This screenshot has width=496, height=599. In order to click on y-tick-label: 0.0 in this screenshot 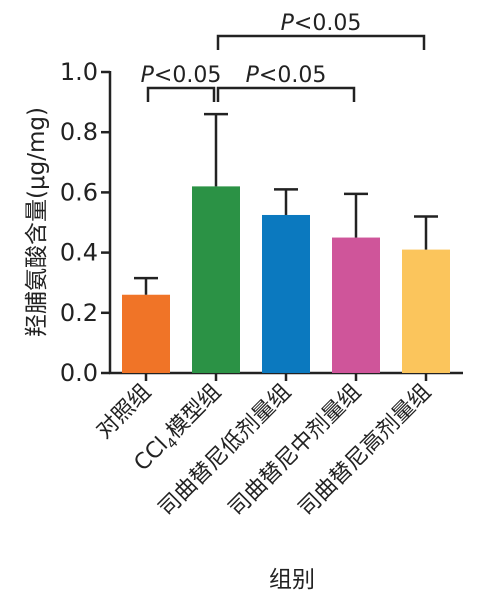, I will do `click(79, 373)`.